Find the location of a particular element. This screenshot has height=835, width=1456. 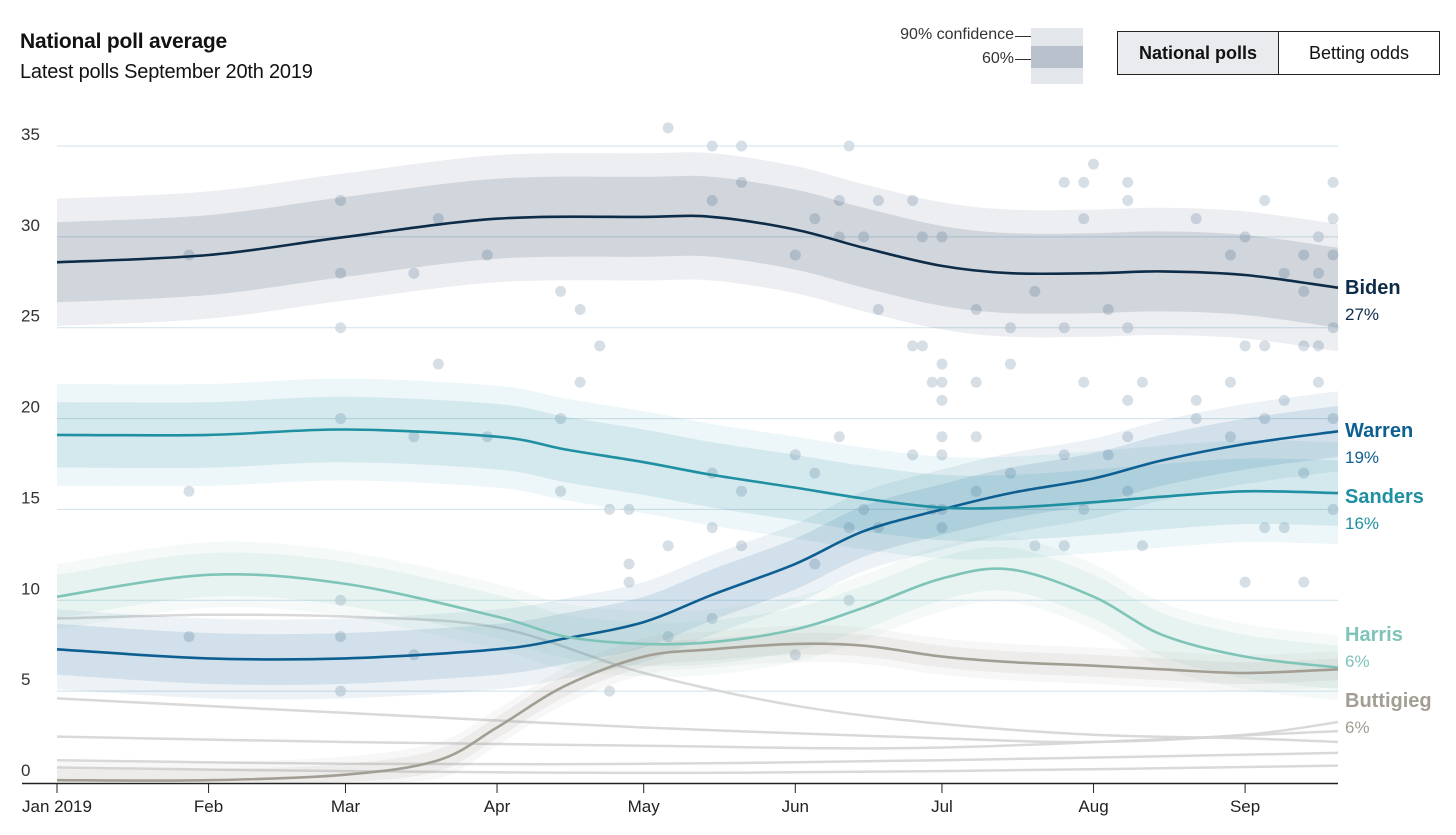

confidence-60-tick is located at coordinates (1024, 59).